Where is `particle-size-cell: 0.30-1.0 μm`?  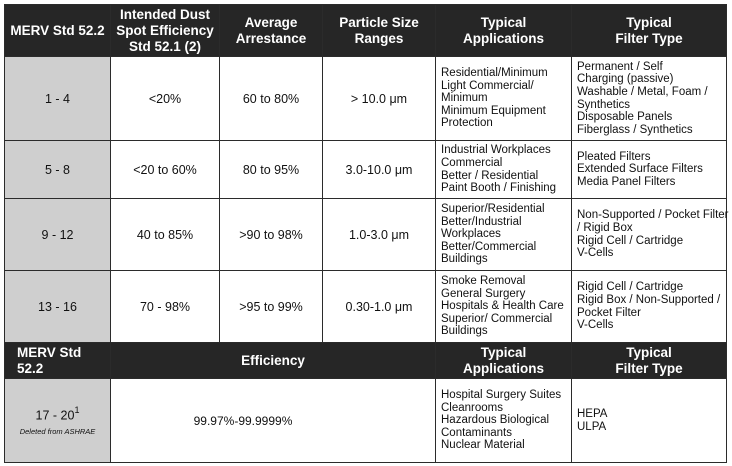 particle-size-cell: 0.30-1.0 μm is located at coordinates (379, 306).